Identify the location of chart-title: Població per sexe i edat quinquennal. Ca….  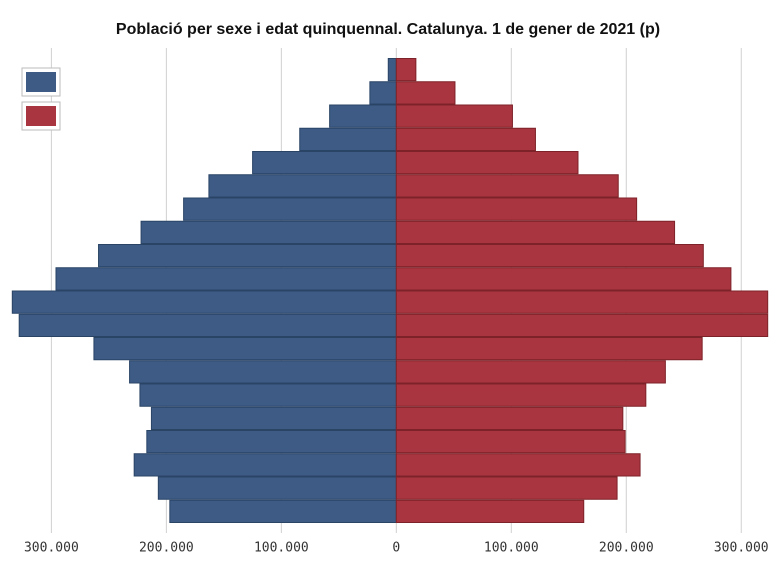
(388, 29).